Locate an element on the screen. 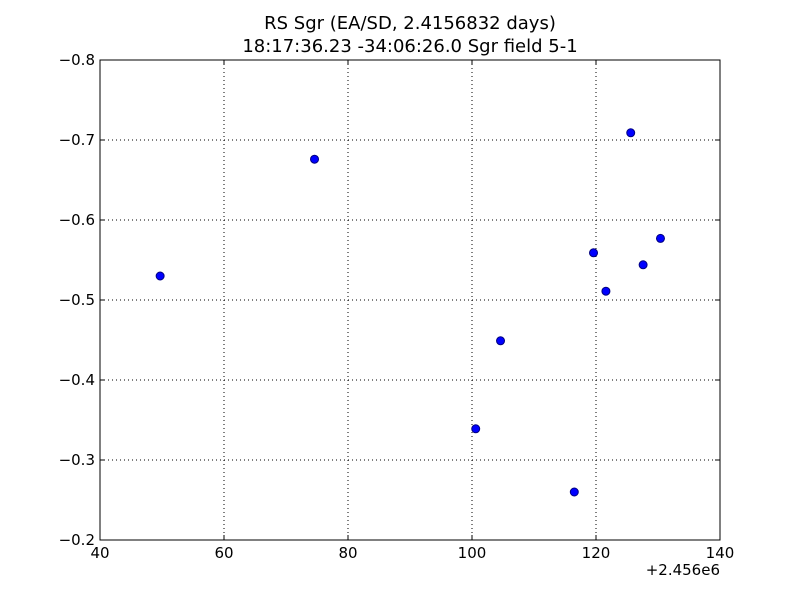  y-tick-label: −0.6 is located at coordinates (77, 220).